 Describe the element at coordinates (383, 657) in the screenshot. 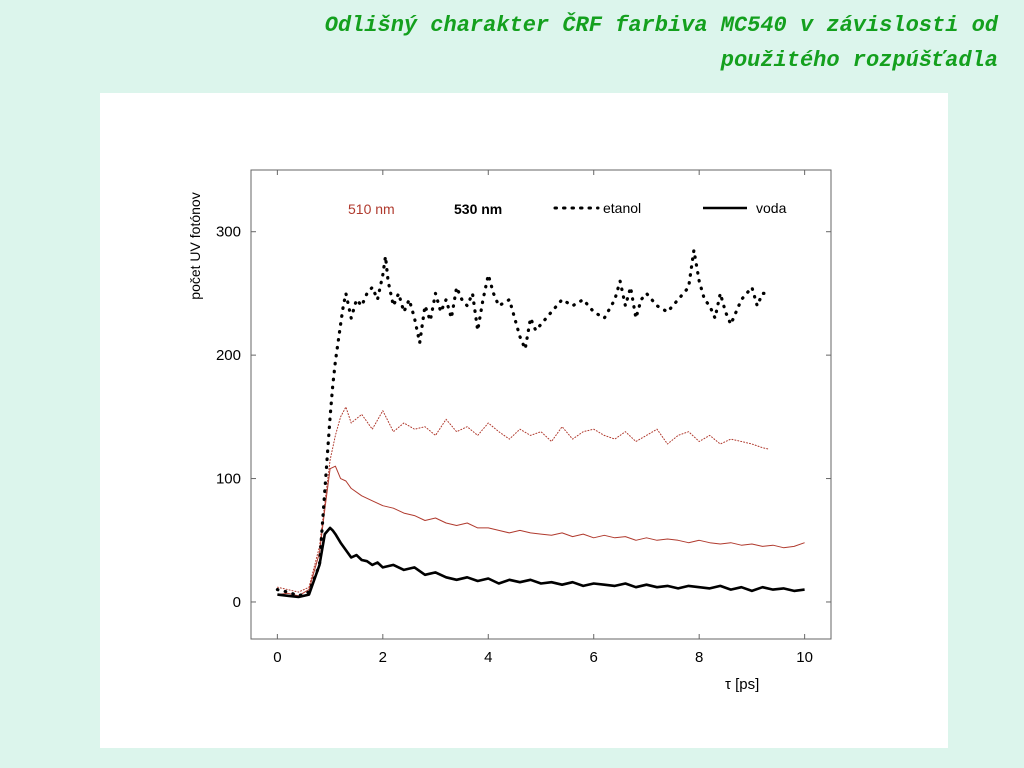

I see `x-tick-label: 2` at that location.